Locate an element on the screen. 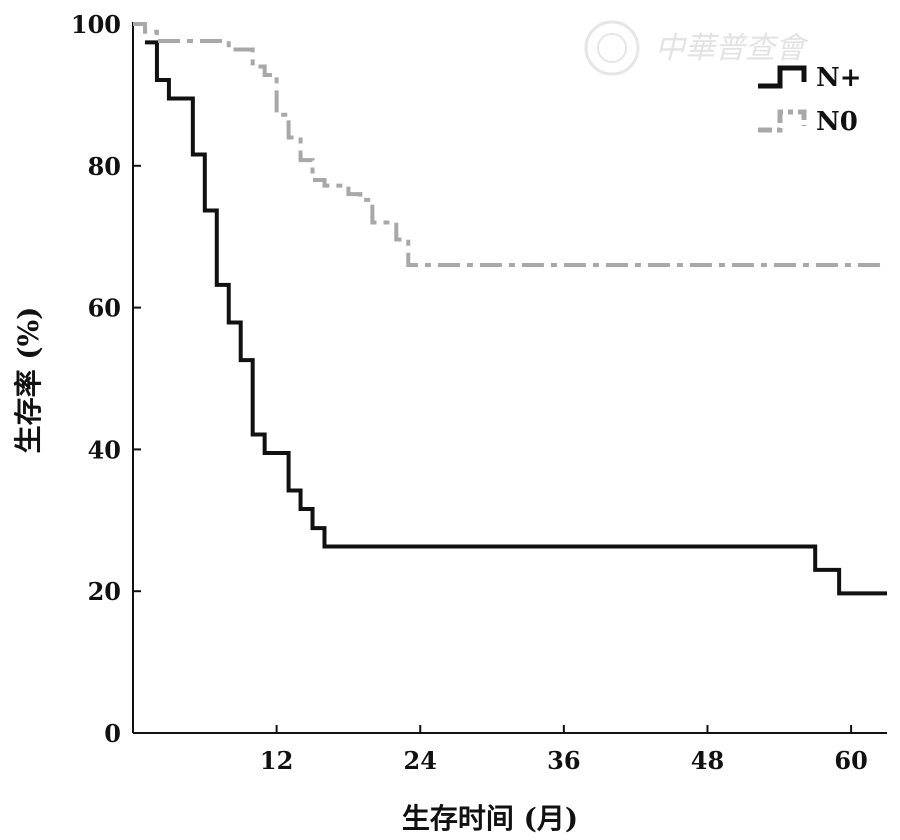 This screenshot has width=900, height=840. legend-swatch-n-plus is located at coordinates (782, 77).